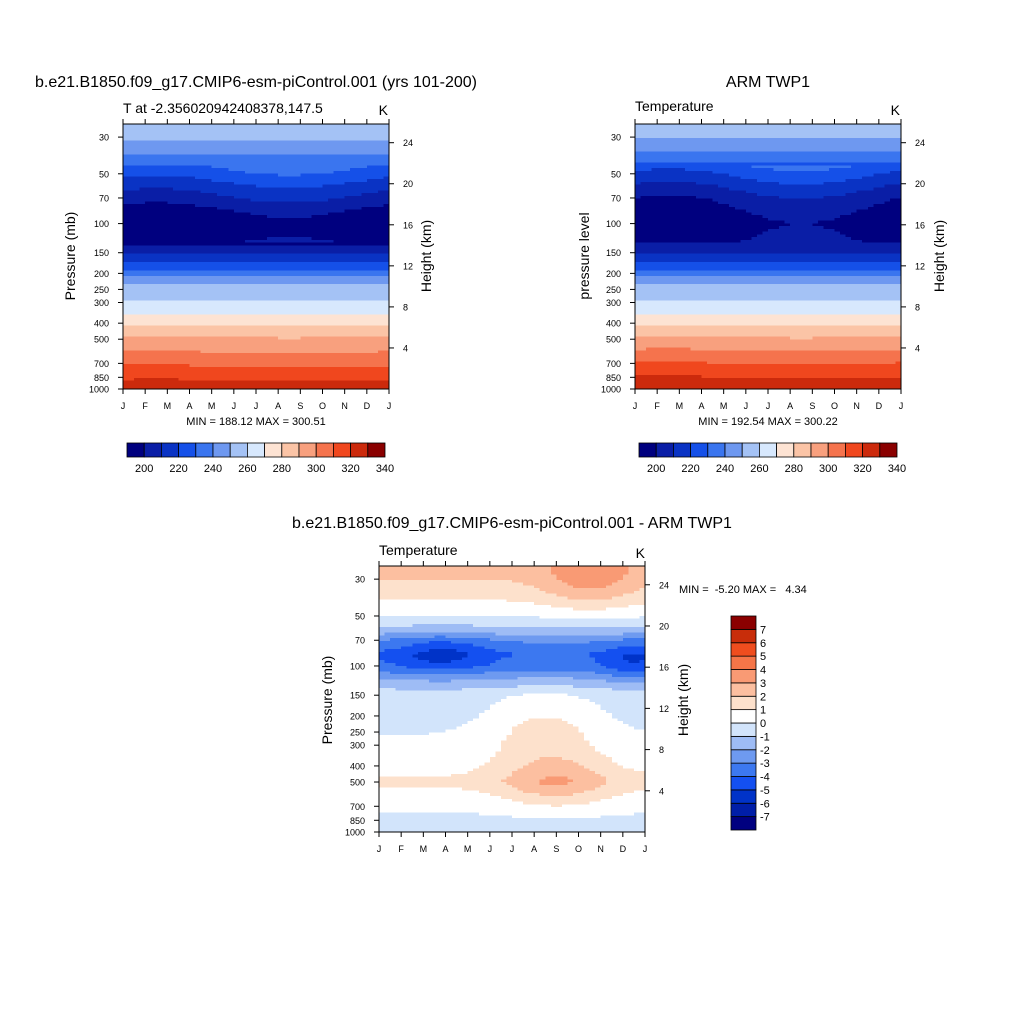 The height and width of the screenshot is (1024, 1024). I want to click on panel1-subtitle-right: K, so click(384, 110).